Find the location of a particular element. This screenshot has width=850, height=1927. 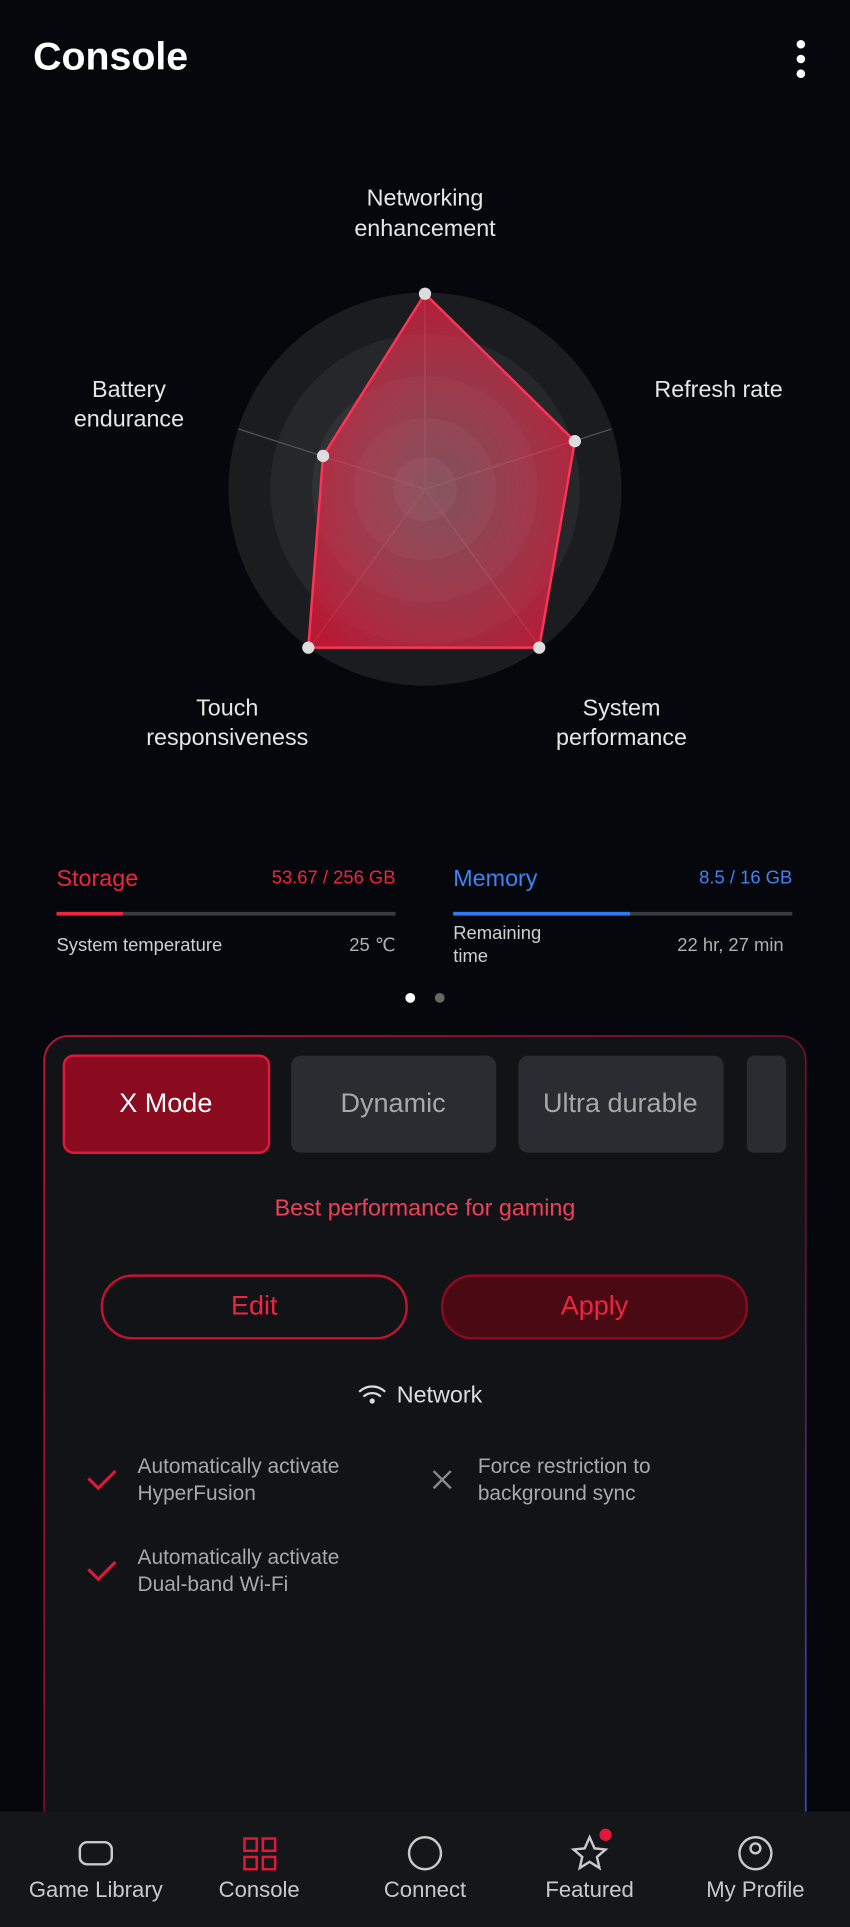

mode-tab-label: Dynamic is located at coordinates (393, 1103).